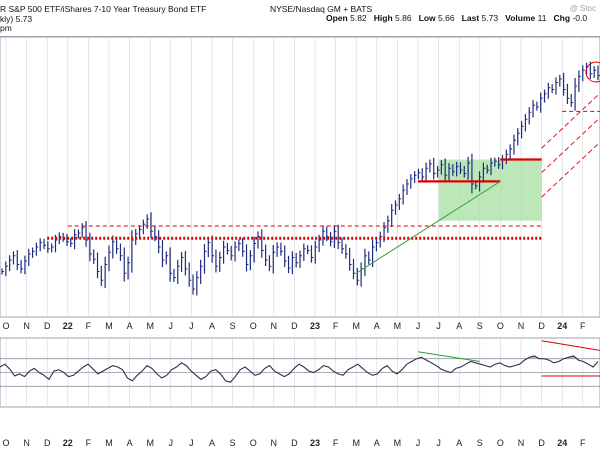 Image resolution: width=600 pixels, height=450 pixels. Describe the element at coordinates (562, 18) in the screenshot. I see `chg-label: Chg` at that location.